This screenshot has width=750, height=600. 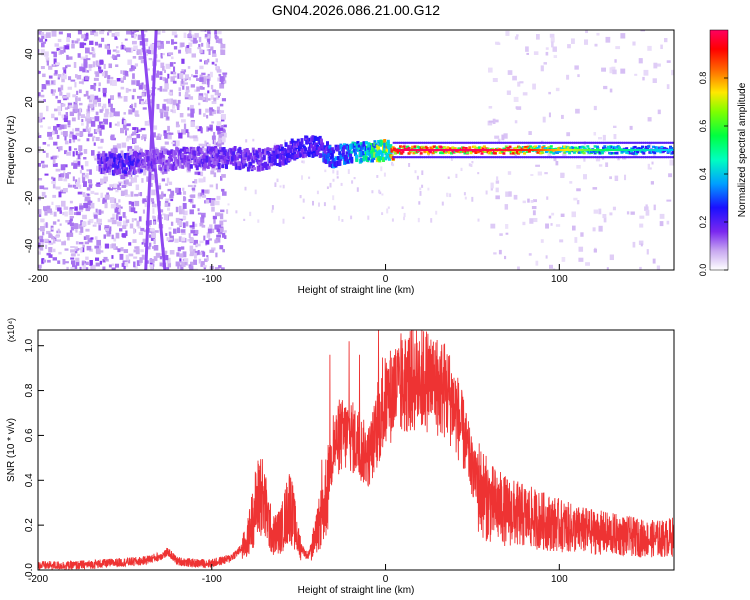 What do you see at coordinates (38, 579) in the screenshot?
I see `snr-x-tick-label: -200` at bounding box center [38, 579].